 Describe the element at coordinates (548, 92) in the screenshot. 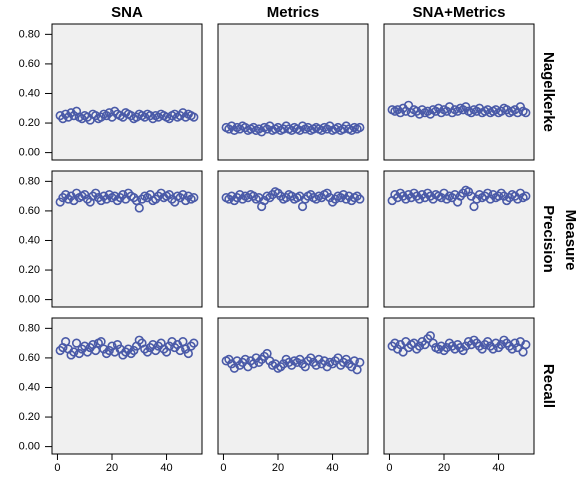

I see `row-header: Nagelkerke` at that location.